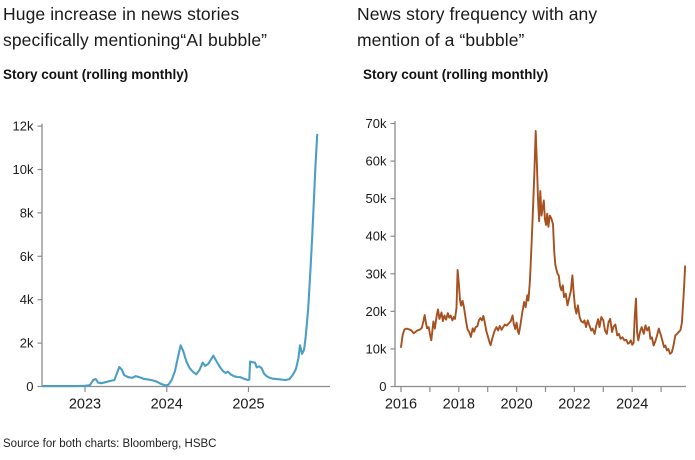 This screenshot has height=460, width=695. I want to click on x-tick-label: 2025, so click(248, 405).